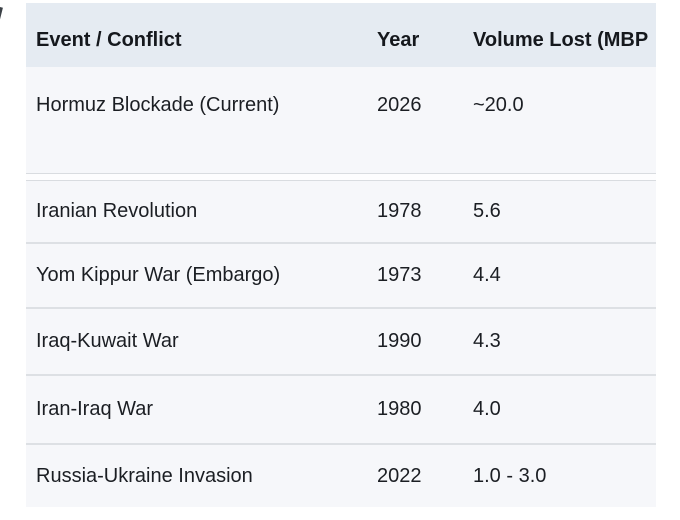  What do you see at coordinates (158, 105) in the screenshot?
I see `event-cell: Hormuz Blockade (Current)` at bounding box center [158, 105].